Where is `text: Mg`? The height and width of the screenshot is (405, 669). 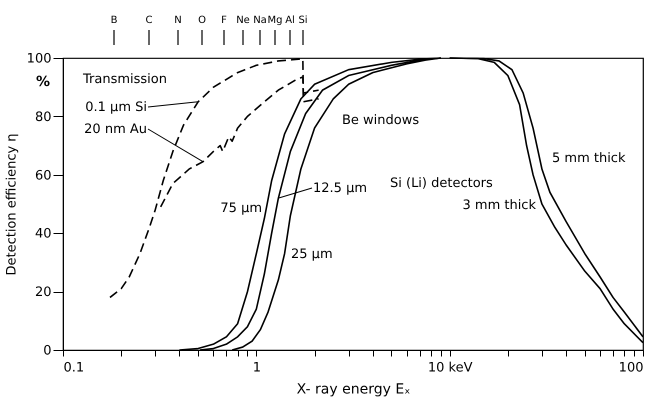
text: Mg is located at coordinates (275, 20).